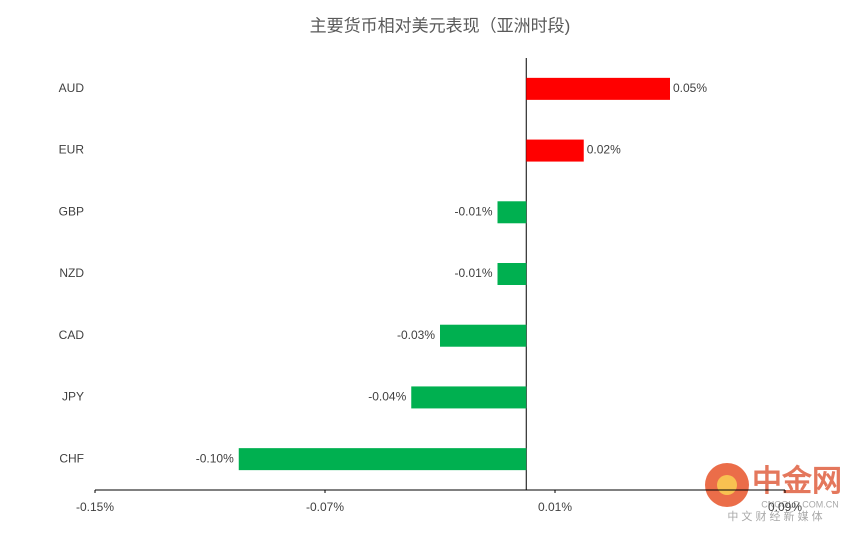 The width and height of the screenshot is (861, 535). What do you see at coordinates (785, 507) in the screenshot?
I see `x-tick-label: 0.09%` at bounding box center [785, 507].